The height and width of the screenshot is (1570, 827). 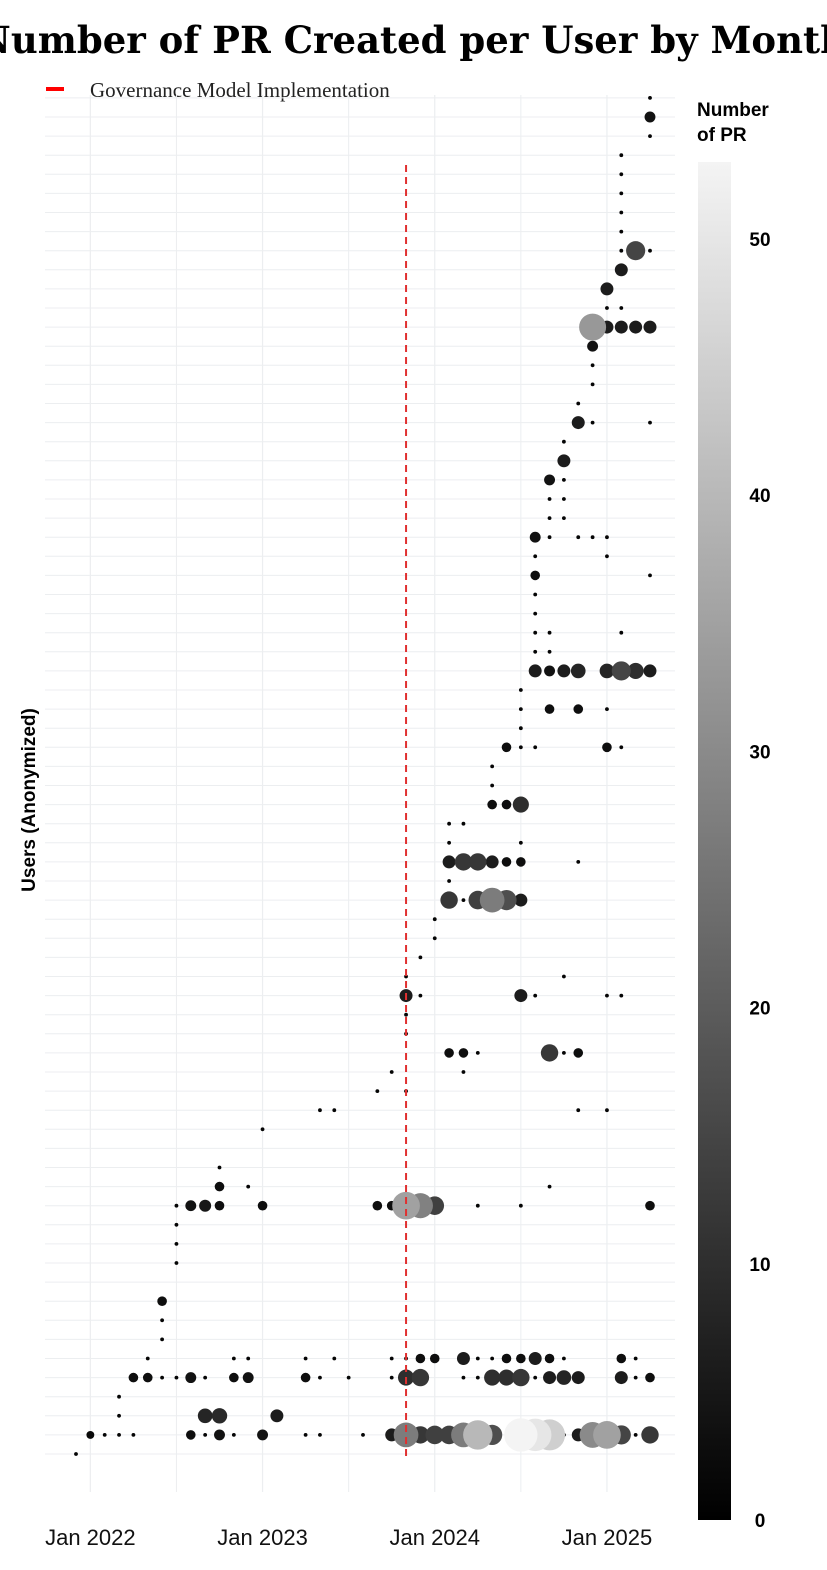 What do you see at coordinates (759, 496) in the screenshot?
I see `colorbar-tick-label: 40` at bounding box center [759, 496].